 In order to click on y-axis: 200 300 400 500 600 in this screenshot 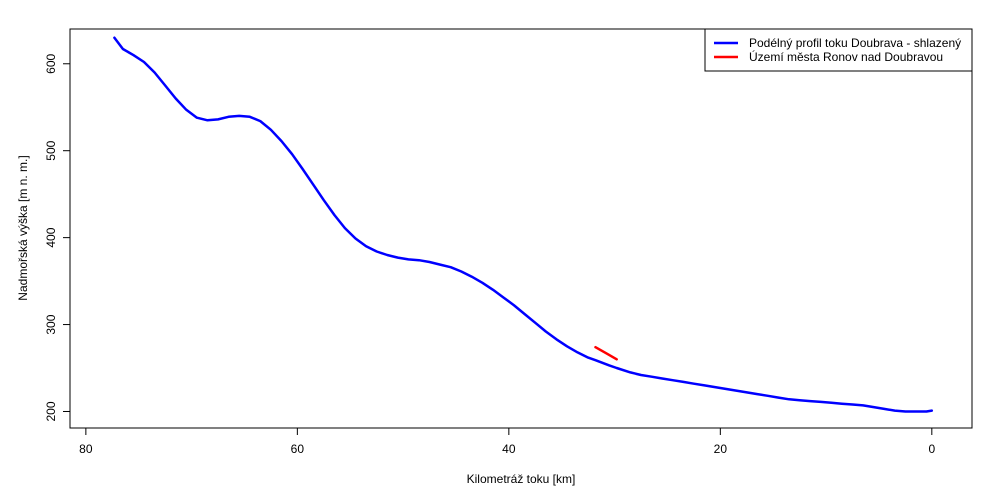, I will do `click(57, 237)`.